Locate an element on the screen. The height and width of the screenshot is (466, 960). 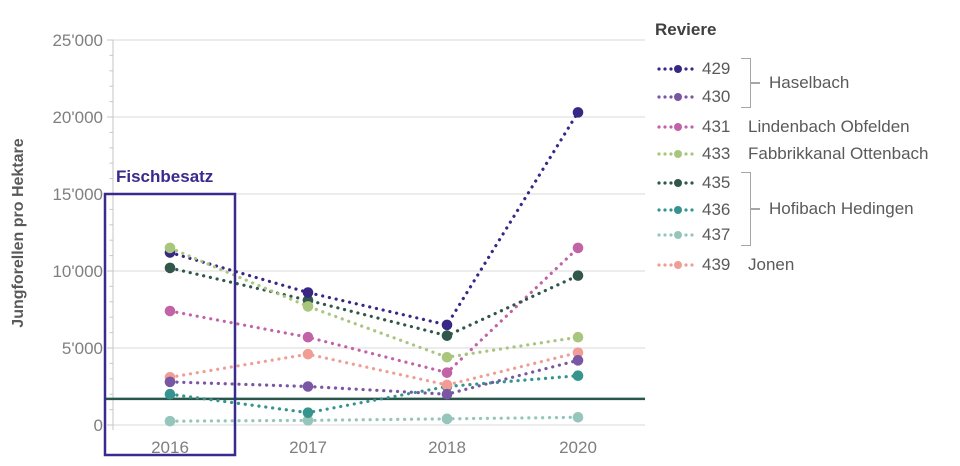
legend-item-label: 435 is located at coordinates (716, 182).